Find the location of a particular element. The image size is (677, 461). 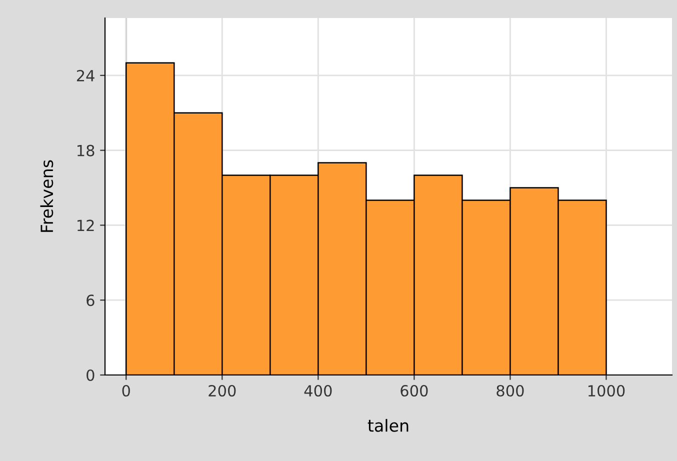

y-tick-label: 24 is located at coordinates (85, 76).